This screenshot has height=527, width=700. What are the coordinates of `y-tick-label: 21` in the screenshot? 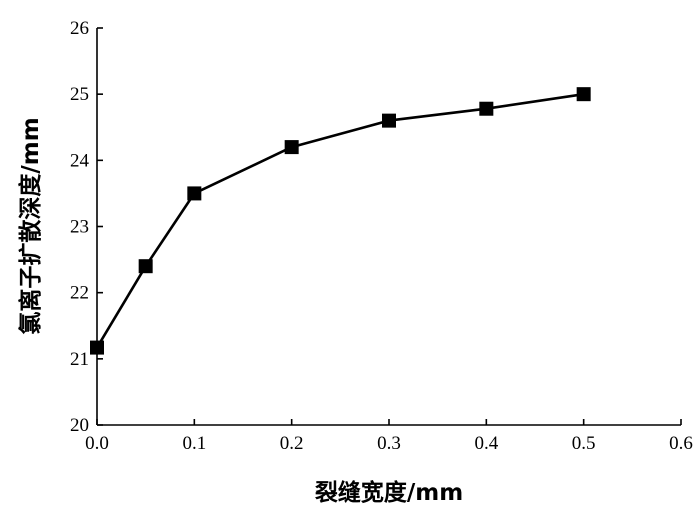 It's located at (79, 359).